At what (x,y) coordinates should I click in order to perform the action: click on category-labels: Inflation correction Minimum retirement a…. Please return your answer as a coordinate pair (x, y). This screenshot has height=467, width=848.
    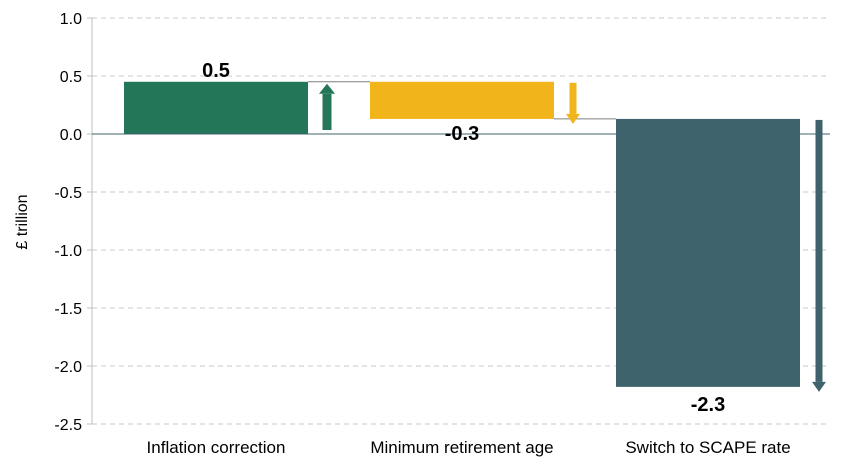
    Looking at the image, I should click on (469, 447).